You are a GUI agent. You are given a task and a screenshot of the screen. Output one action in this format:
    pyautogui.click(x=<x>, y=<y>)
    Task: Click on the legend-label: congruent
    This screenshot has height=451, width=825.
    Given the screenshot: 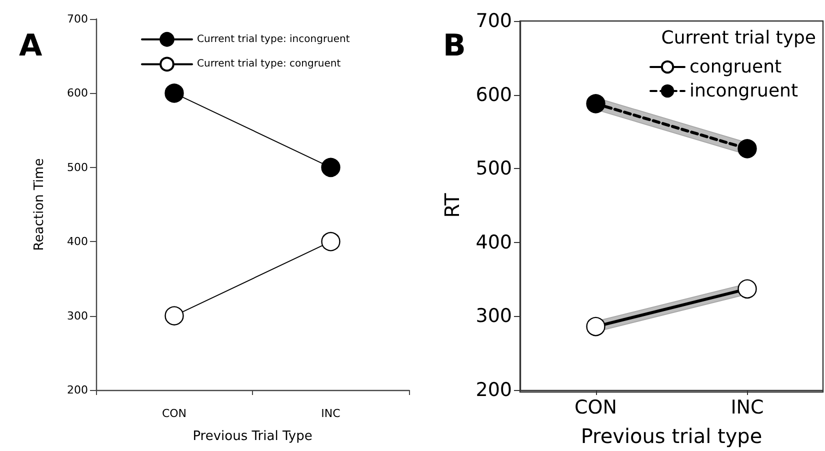 What is the action you would take?
    pyautogui.click(x=736, y=67)
    